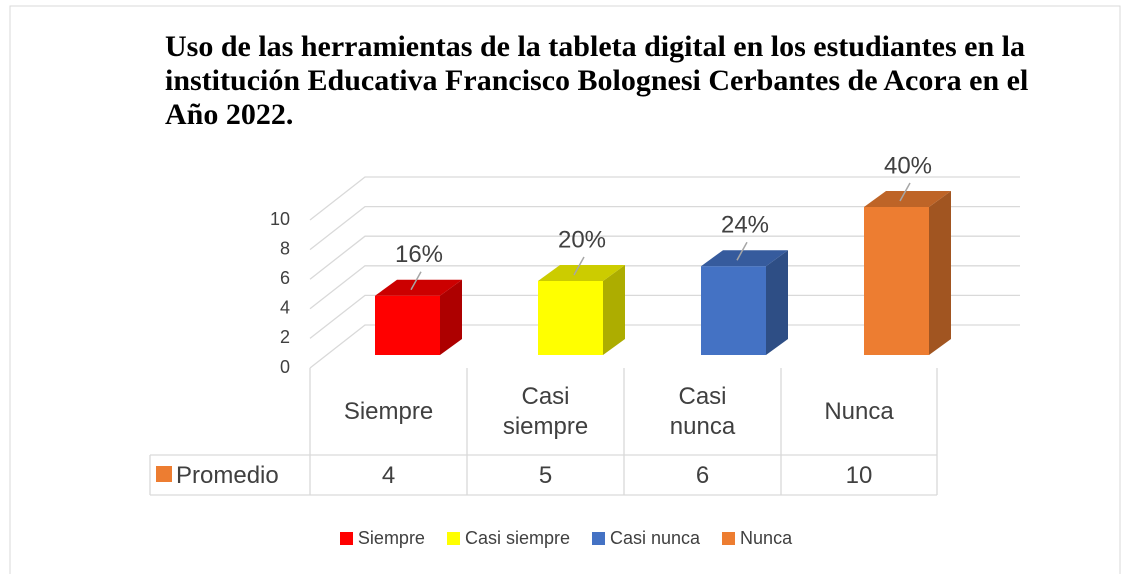 This screenshot has height=574, width=1132. I want to click on y-tick-label: 10, so click(280, 219).